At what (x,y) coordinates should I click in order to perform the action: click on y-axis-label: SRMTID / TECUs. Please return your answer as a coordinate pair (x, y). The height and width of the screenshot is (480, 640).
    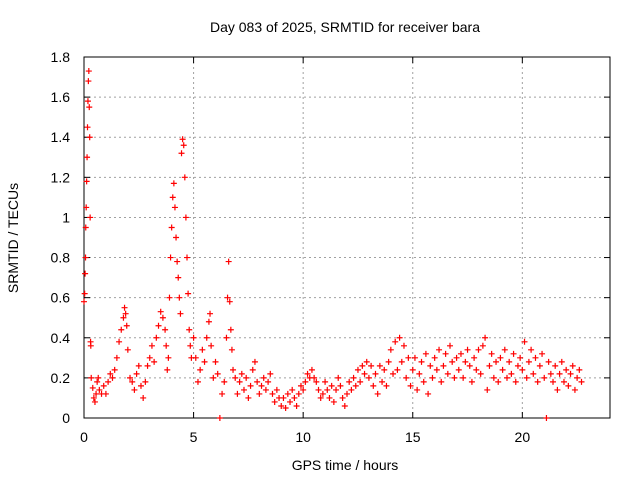
    Looking at the image, I should click on (13, 238).